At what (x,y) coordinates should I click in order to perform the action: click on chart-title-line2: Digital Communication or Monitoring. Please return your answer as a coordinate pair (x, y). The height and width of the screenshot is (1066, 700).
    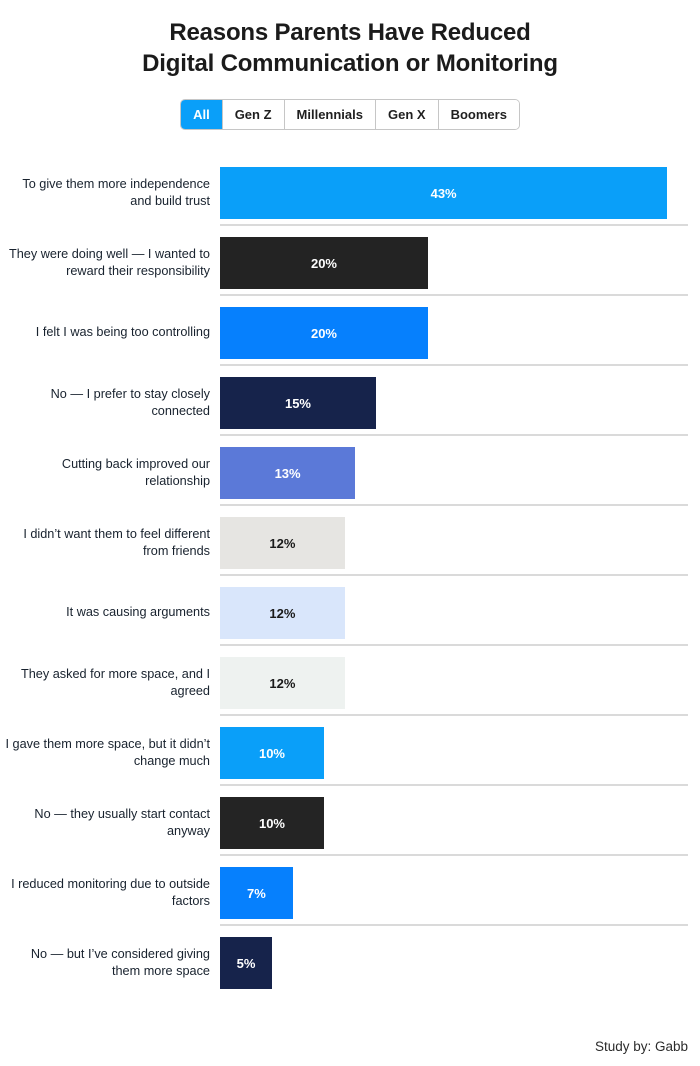
    Looking at the image, I should click on (350, 63).